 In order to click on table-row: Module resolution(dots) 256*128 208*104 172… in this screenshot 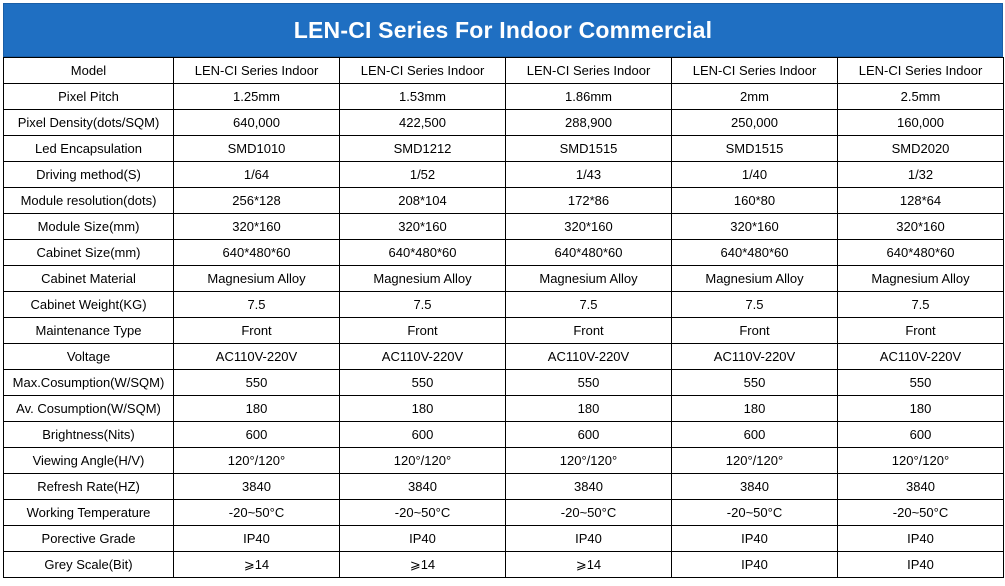, I will do `click(503, 200)`.